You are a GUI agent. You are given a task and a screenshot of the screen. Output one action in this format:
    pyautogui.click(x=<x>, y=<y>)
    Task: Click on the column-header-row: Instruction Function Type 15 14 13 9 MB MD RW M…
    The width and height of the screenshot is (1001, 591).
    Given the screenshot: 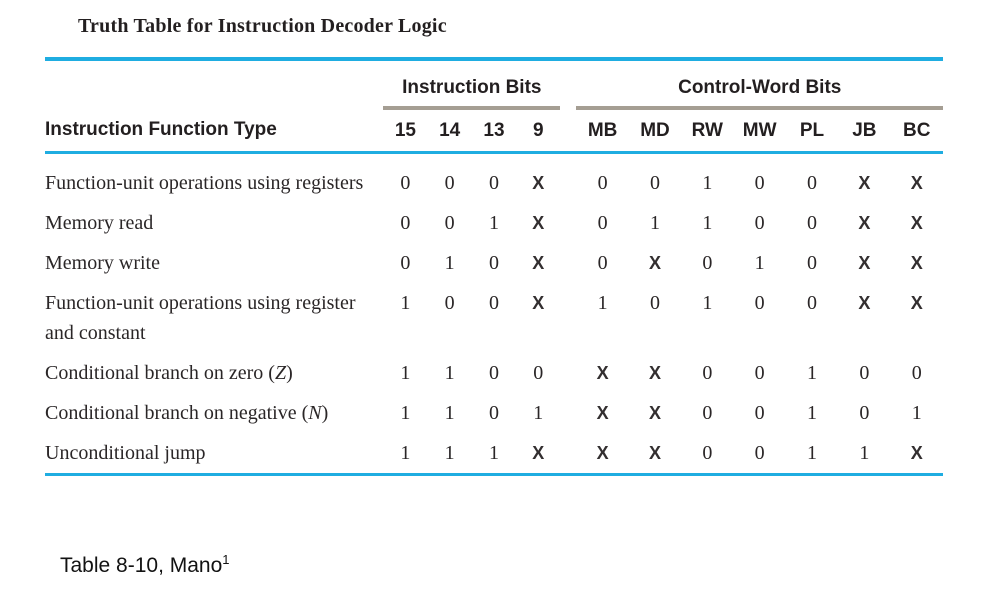 What is the action you would take?
    pyautogui.click(x=494, y=131)
    